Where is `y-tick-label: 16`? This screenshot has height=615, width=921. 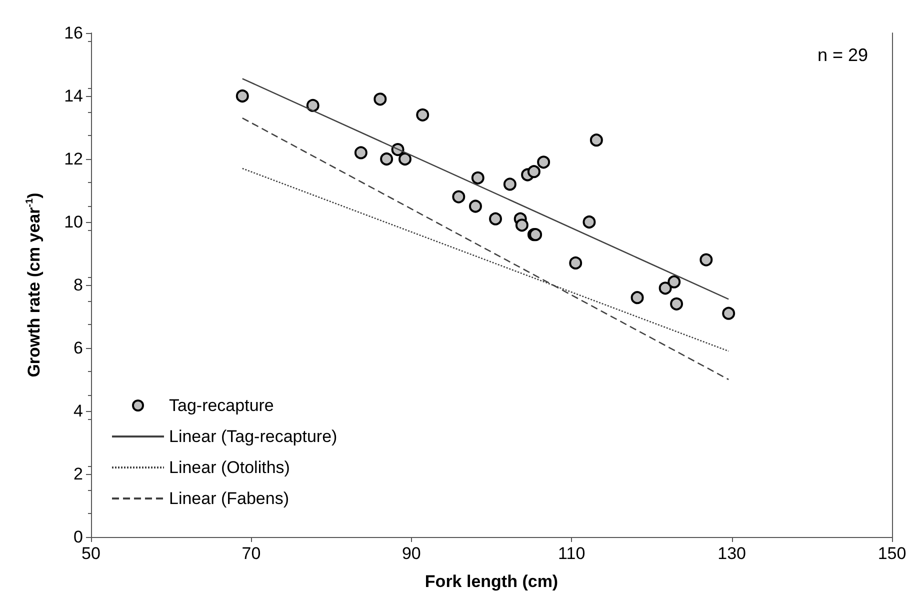 y-tick-label: 16 is located at coordinates (73, 33).